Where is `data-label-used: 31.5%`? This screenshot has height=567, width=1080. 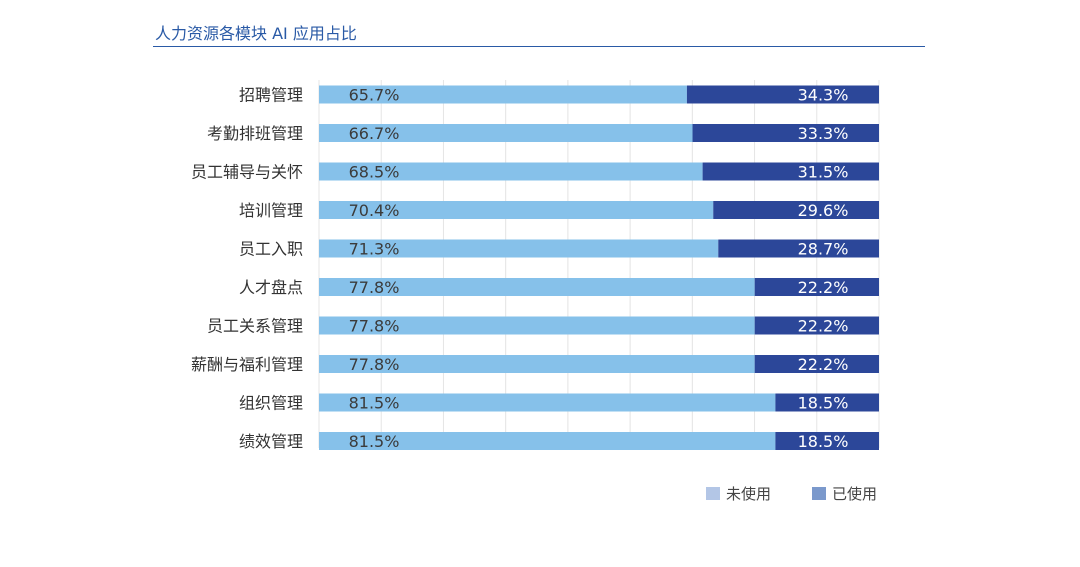 data-label-used: 31.5% is located at coordinates (823, 172).